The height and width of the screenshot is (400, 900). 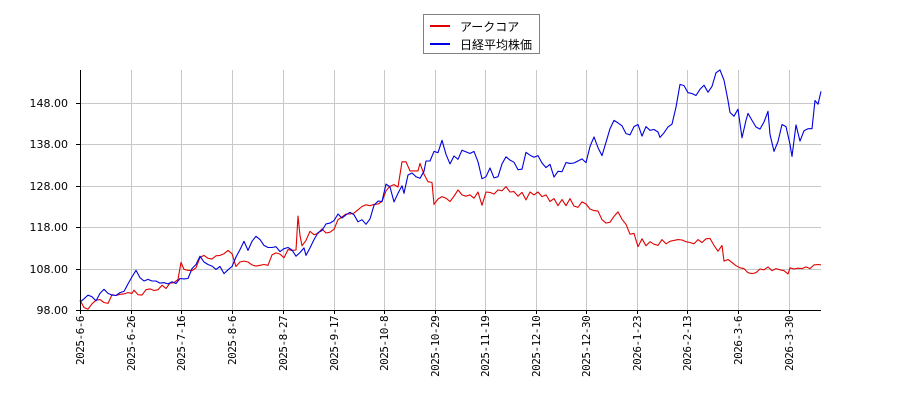 What do you see at coordinates (435, 346) in the screenshot?
I see `x-tick-label: 2025-10-29` at bounding box center [435, 346].